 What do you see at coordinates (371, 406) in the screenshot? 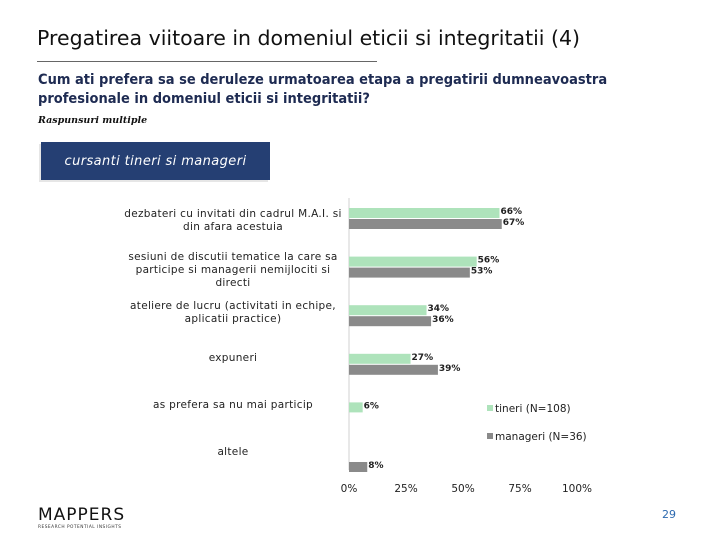
I see `data-label: 6%` at bounding box center [371, 406].